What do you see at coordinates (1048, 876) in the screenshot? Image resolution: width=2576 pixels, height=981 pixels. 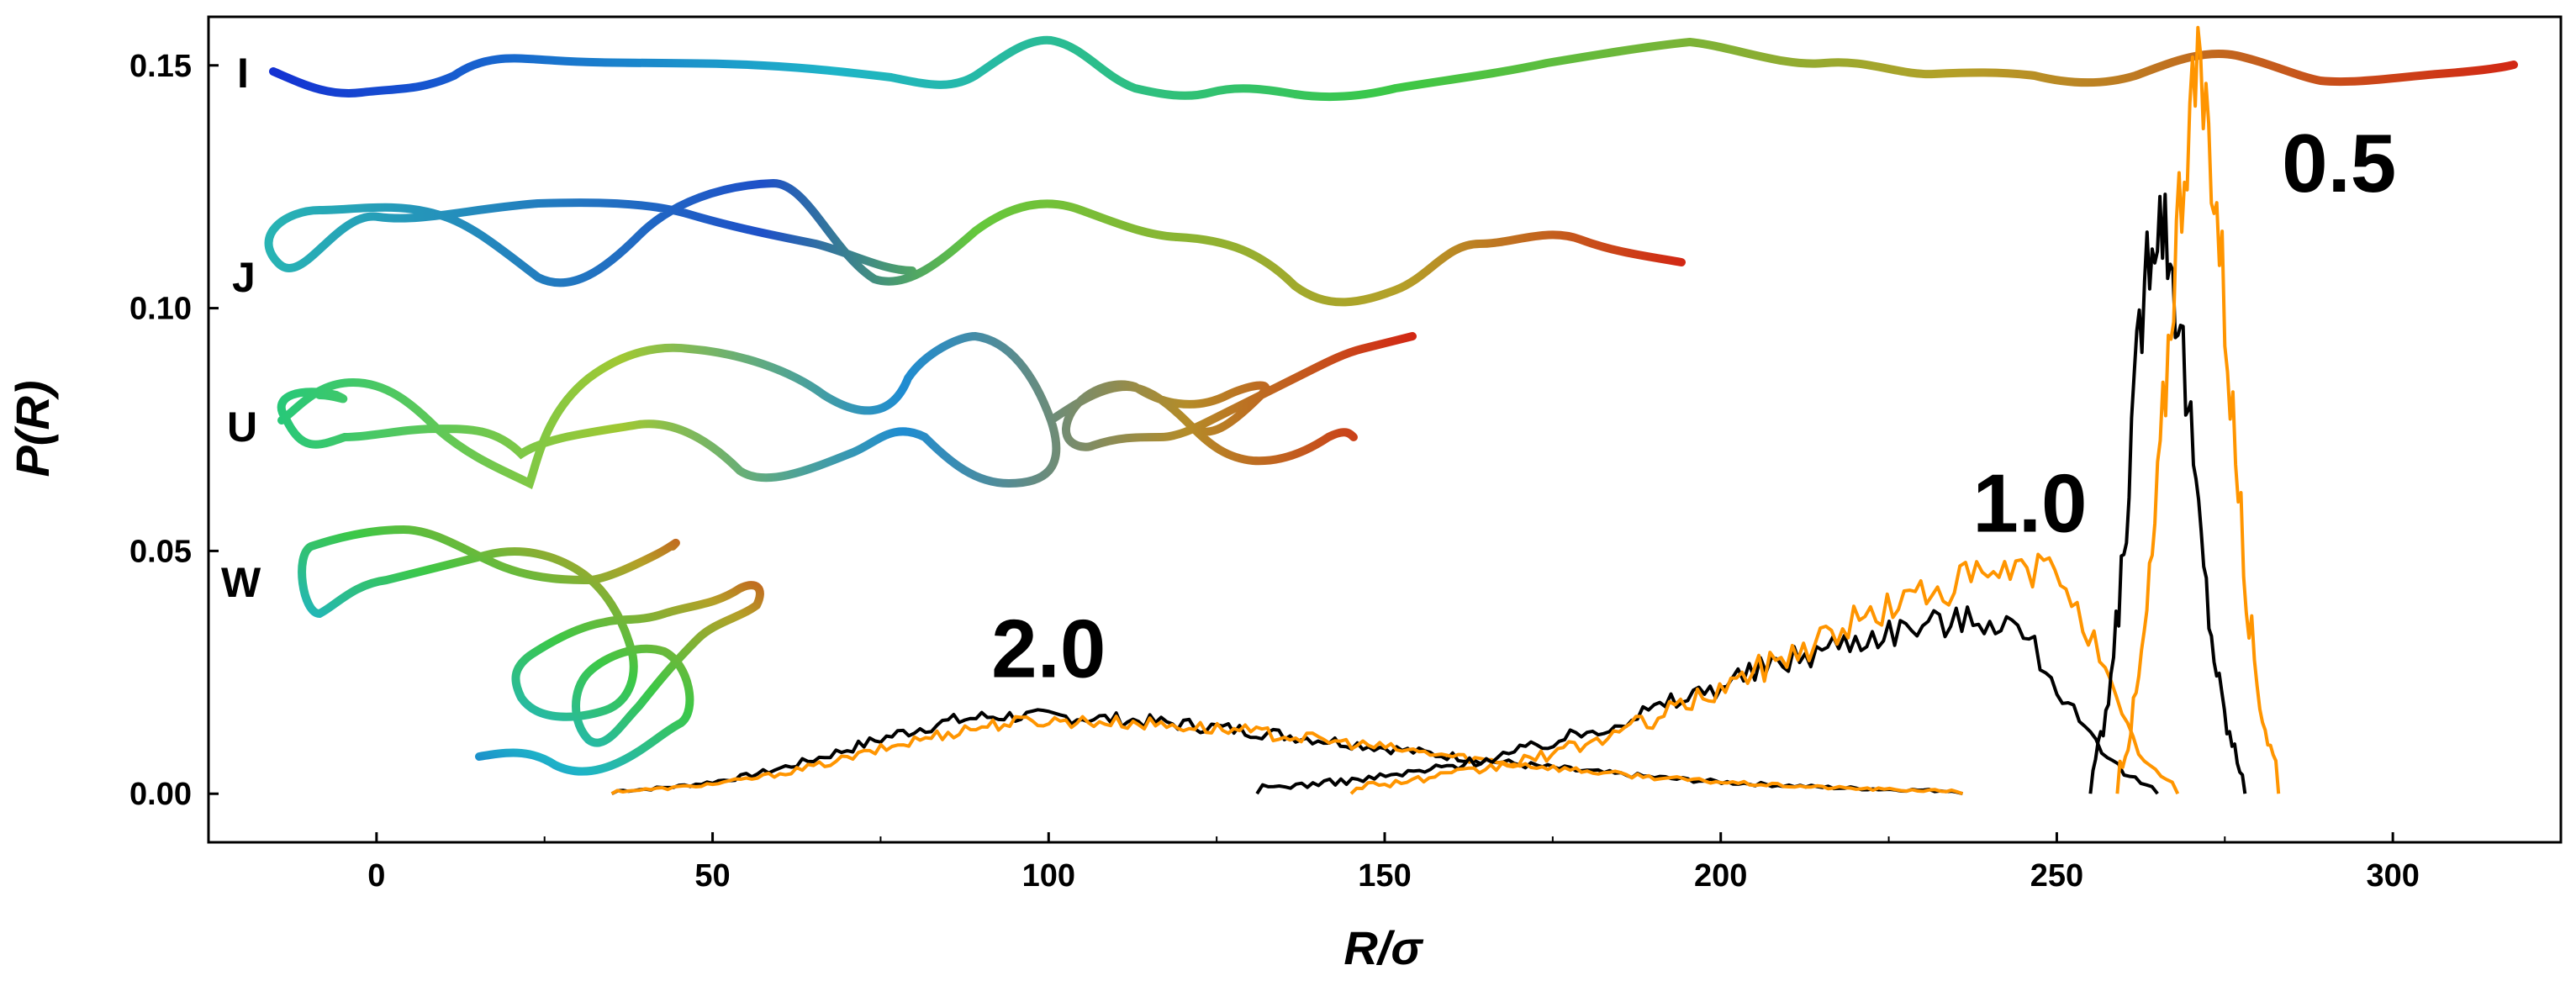 I see `x-tick-label: 100` at bounding box center [1048, 876].